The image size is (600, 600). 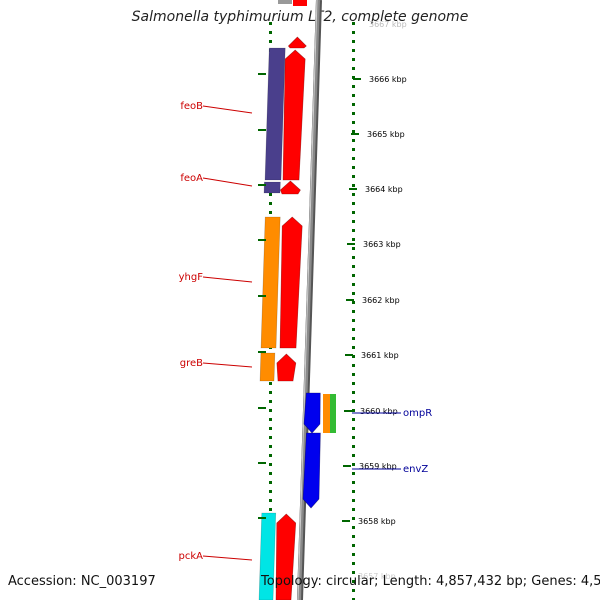 What do you see at coordinates (326, 413) in the screenshot?
I see `cog-bar-ompR-orange` at bounding box center [326, 413].